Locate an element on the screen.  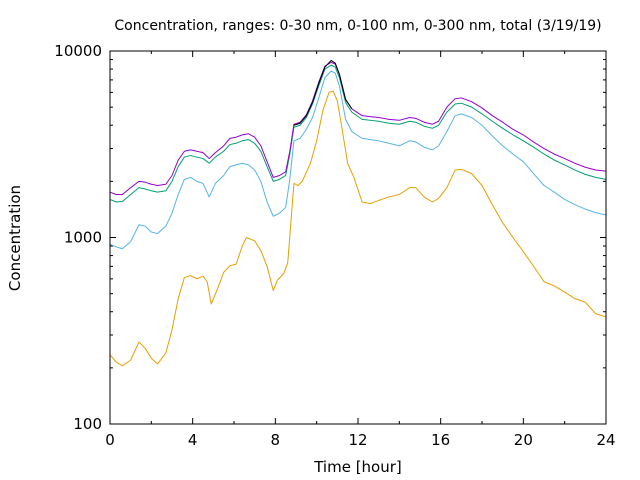
x-tick-label: 24 is located at coordinates (605, 440).